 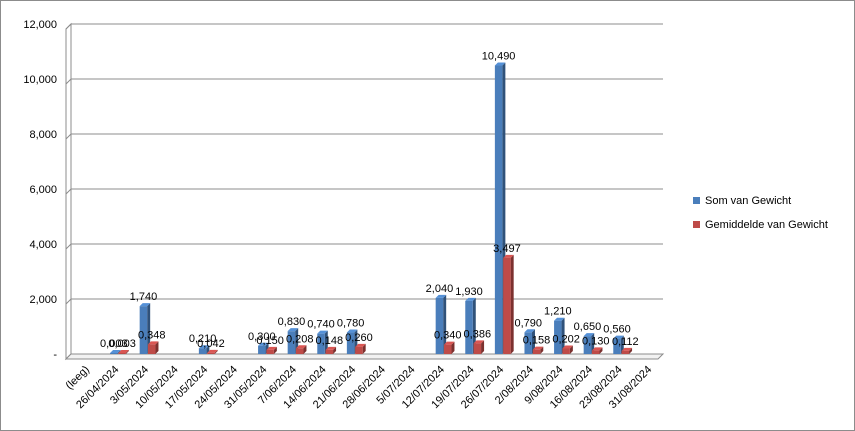 I want to click on data-label: 2,040, so click(x=440, y=289).